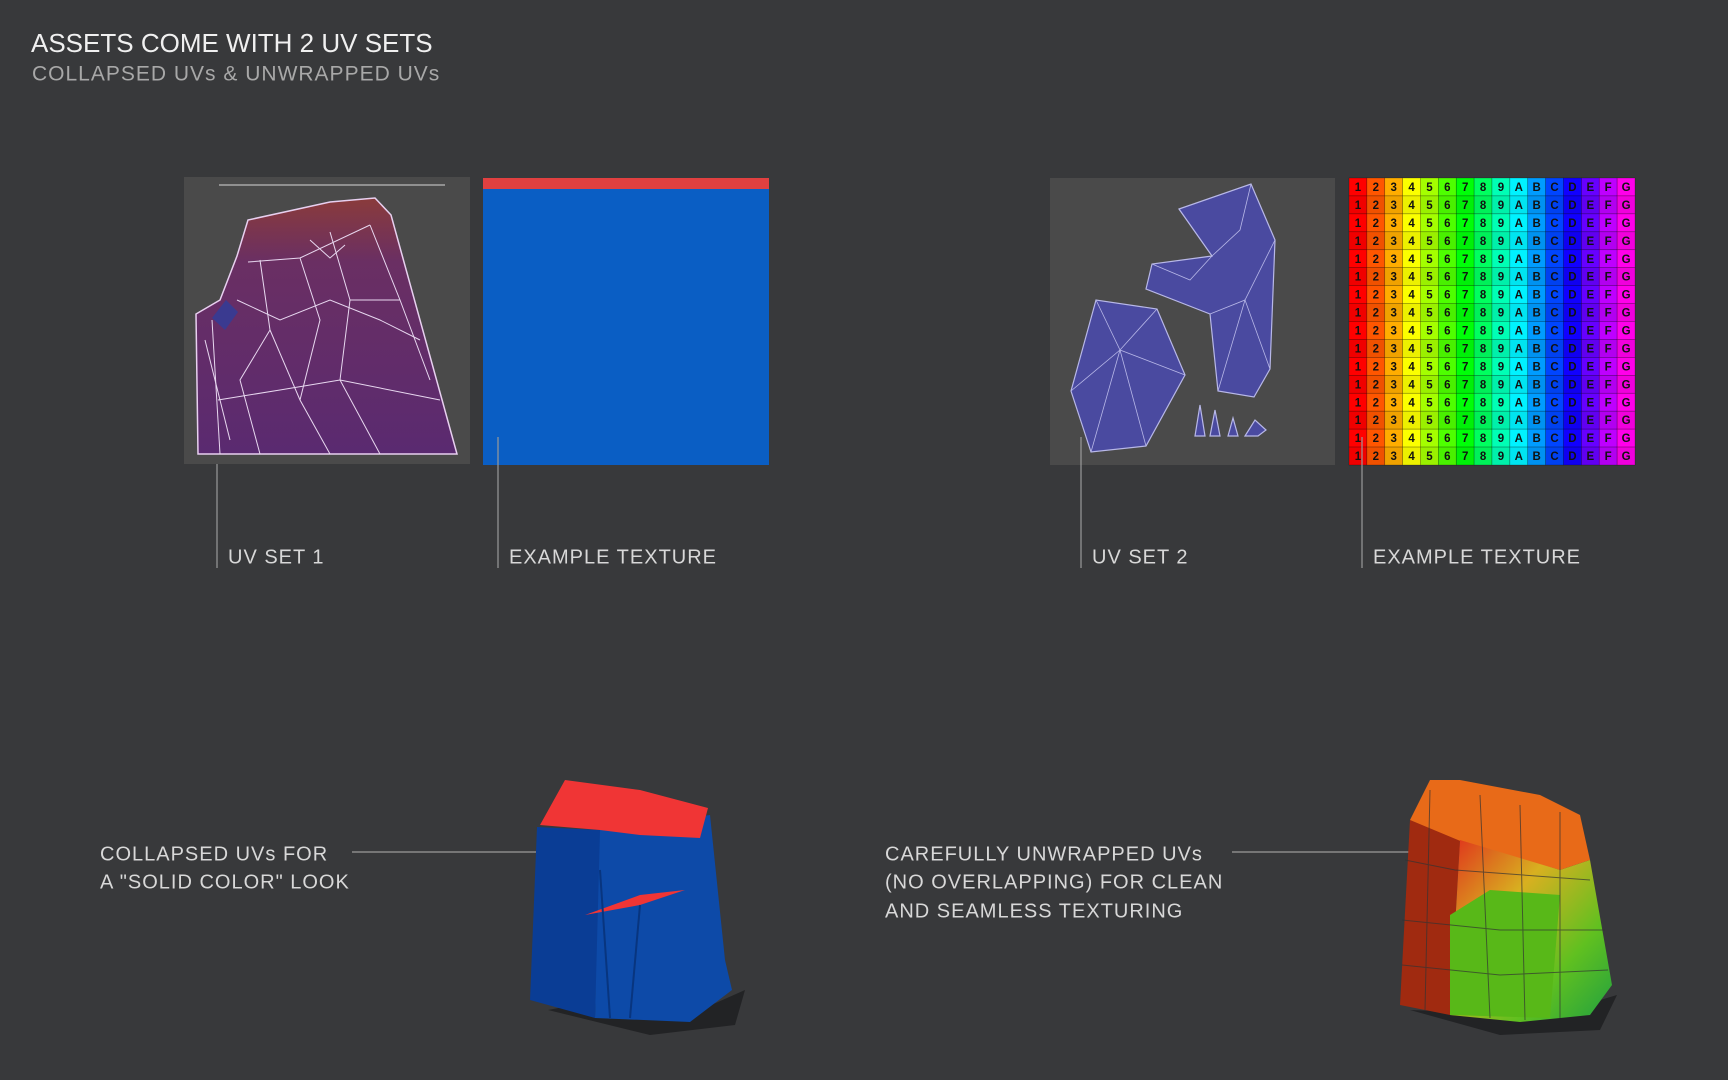 The width and height of the screenshot is (1728, 1080). I want to click on model-unwrapped, so click(1508, 907).